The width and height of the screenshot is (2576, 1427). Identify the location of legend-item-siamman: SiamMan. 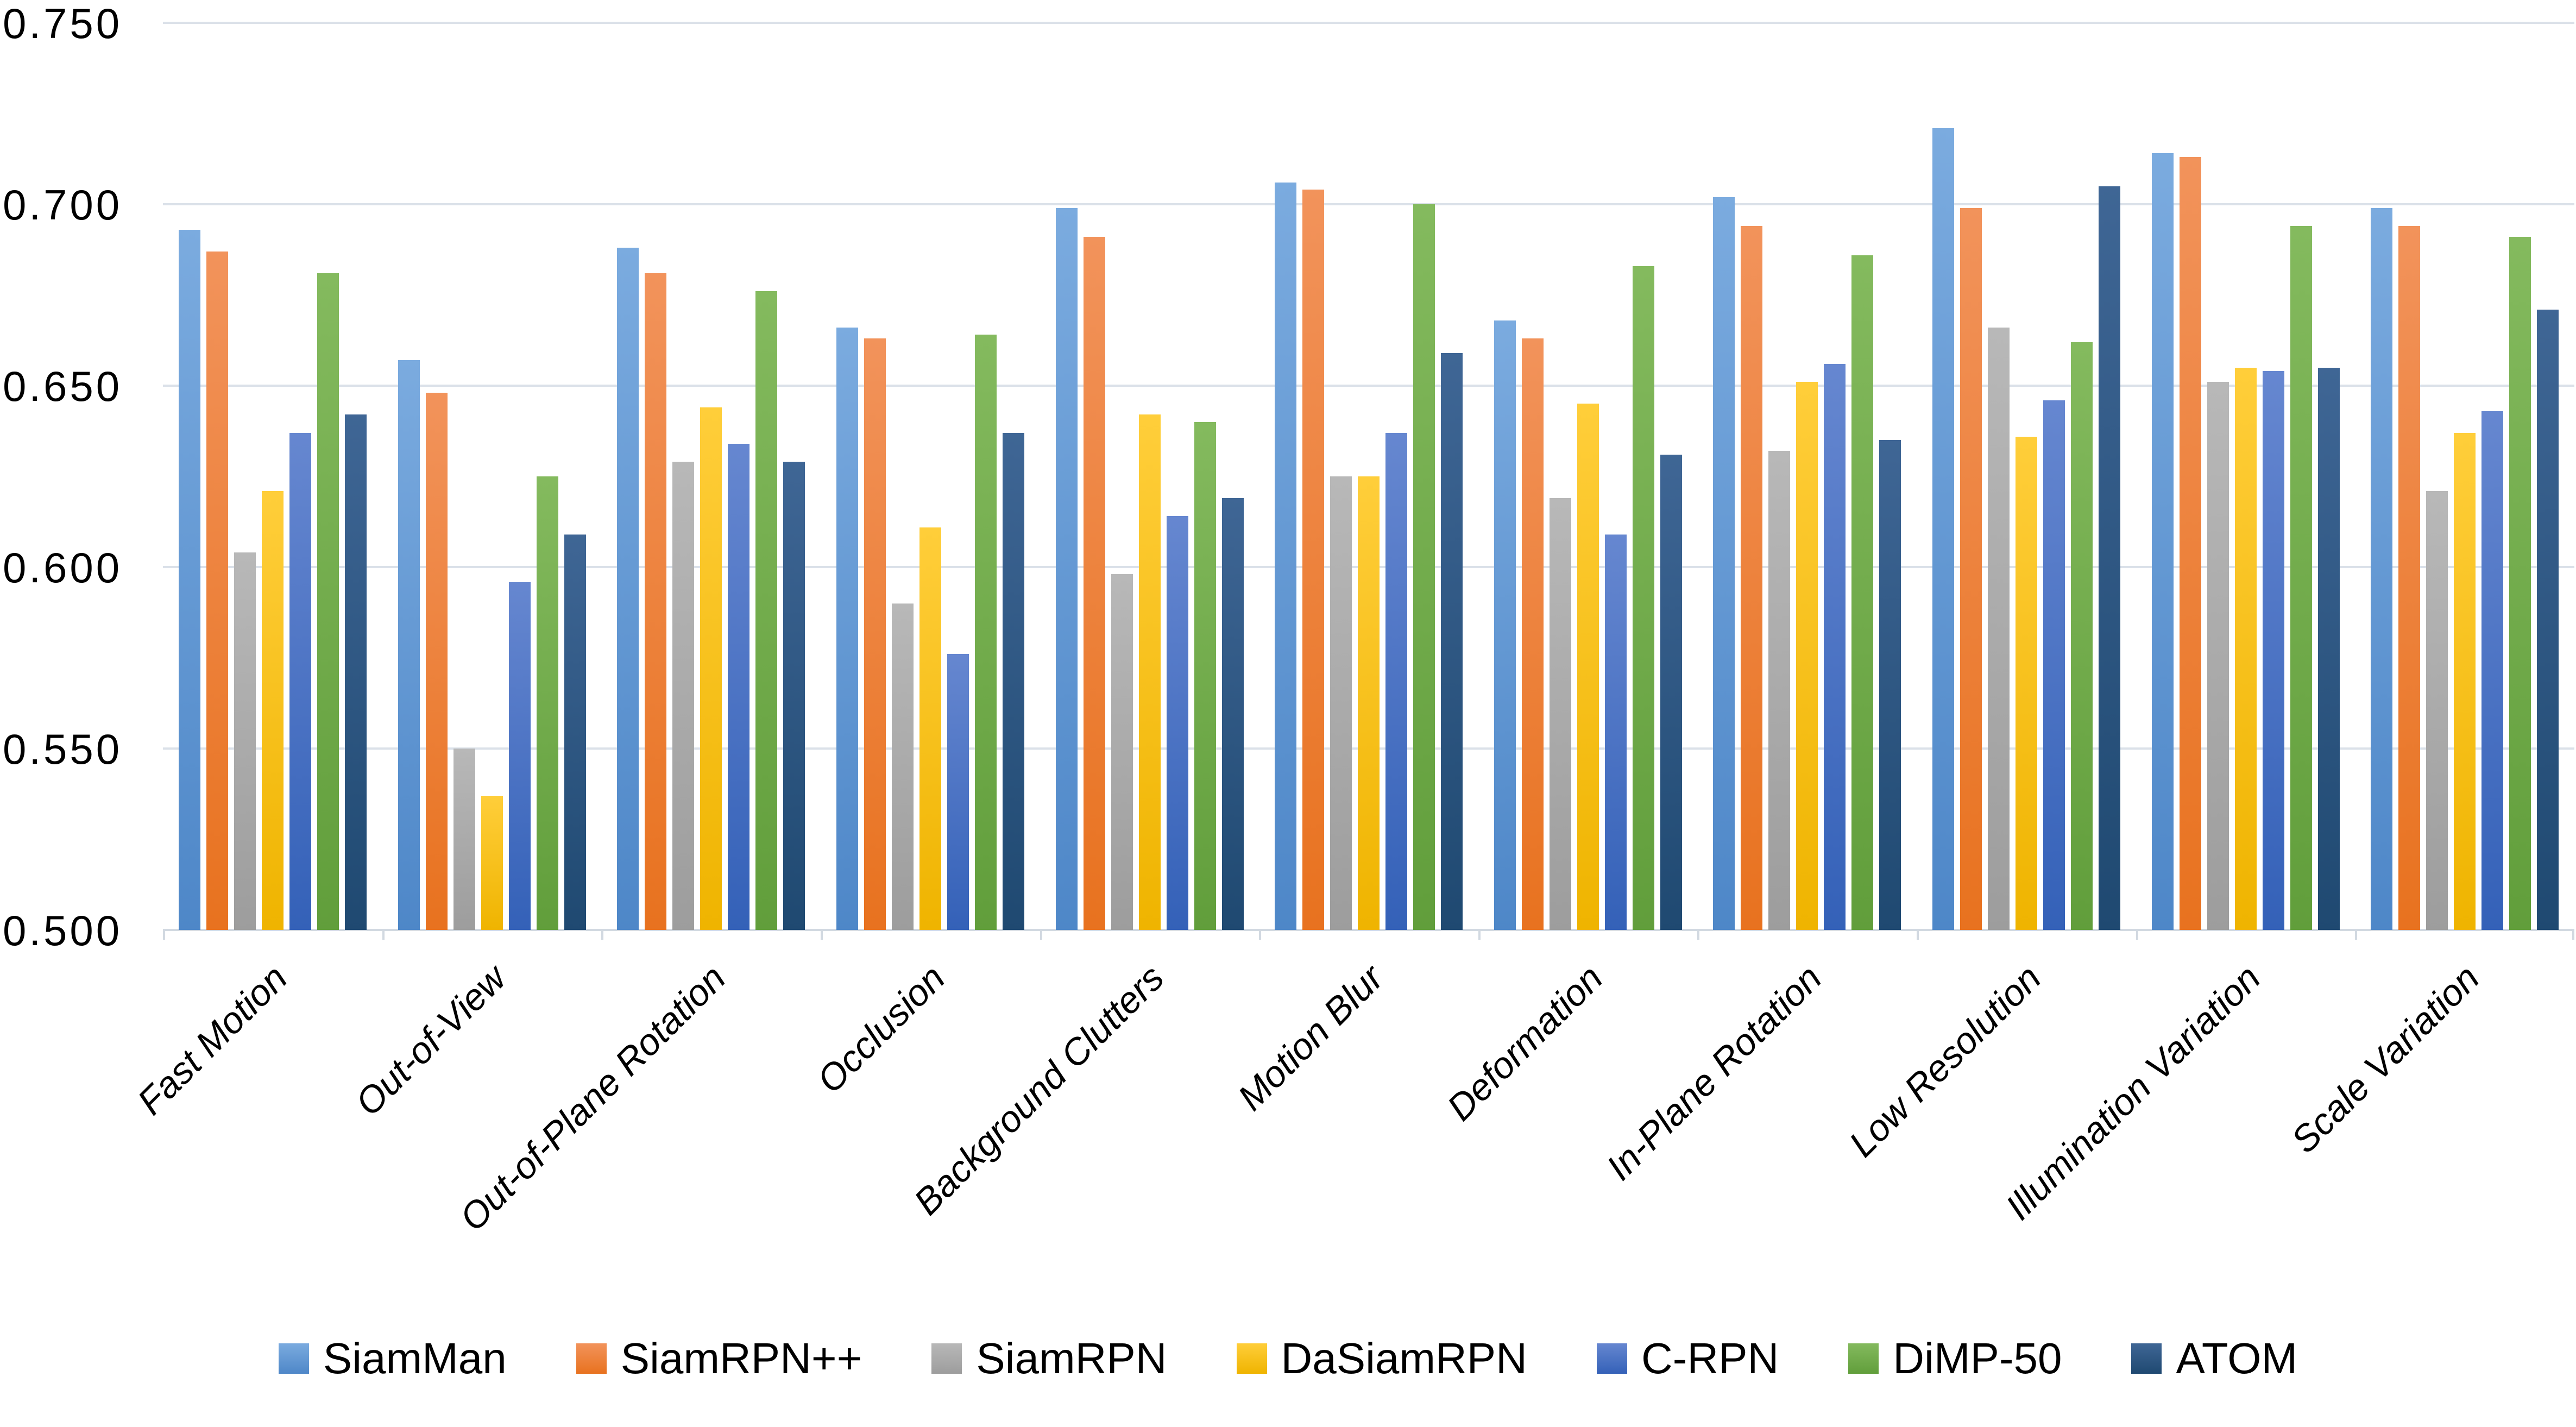
(393, 1359).